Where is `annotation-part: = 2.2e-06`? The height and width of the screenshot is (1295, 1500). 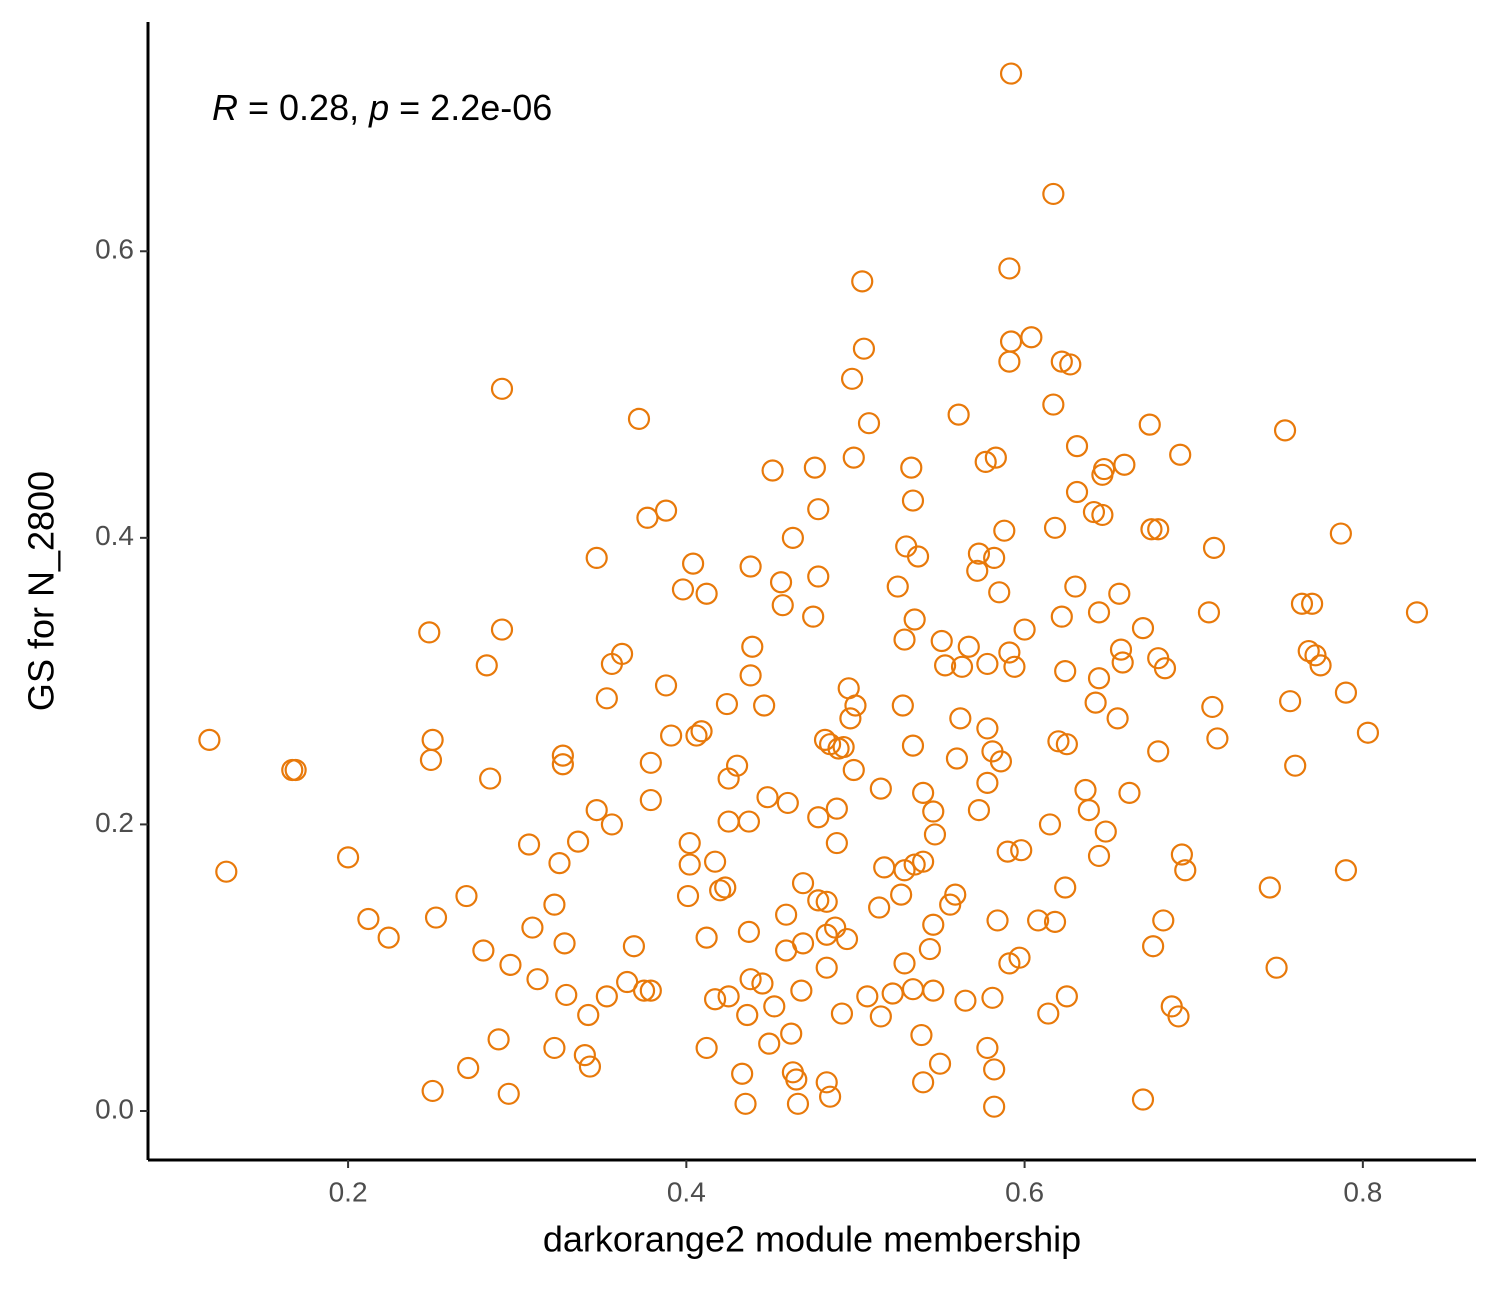
annotation-part: = 2.2e-06 is located at coordinates (470, 107).